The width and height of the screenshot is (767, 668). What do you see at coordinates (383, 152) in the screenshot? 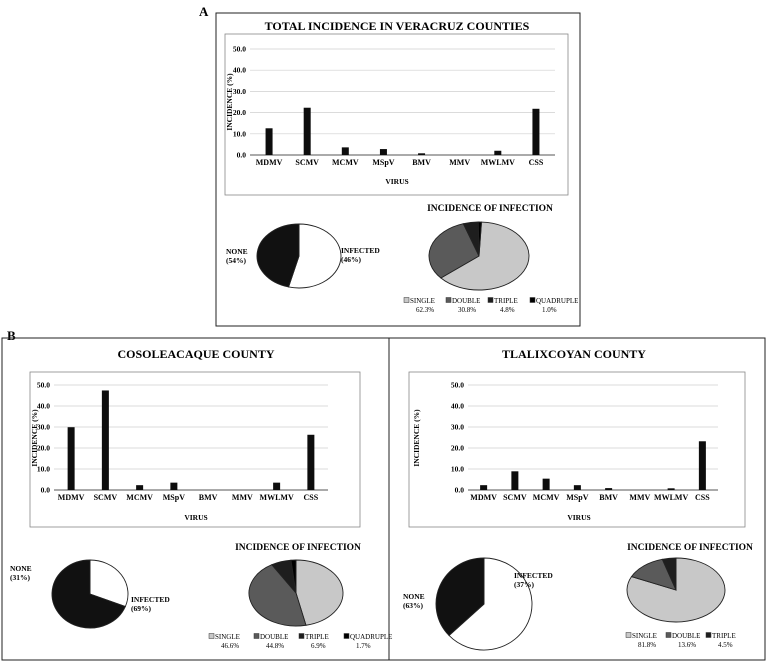
I see `veracruz-bar-mspv` at bounding box center [383, 152].